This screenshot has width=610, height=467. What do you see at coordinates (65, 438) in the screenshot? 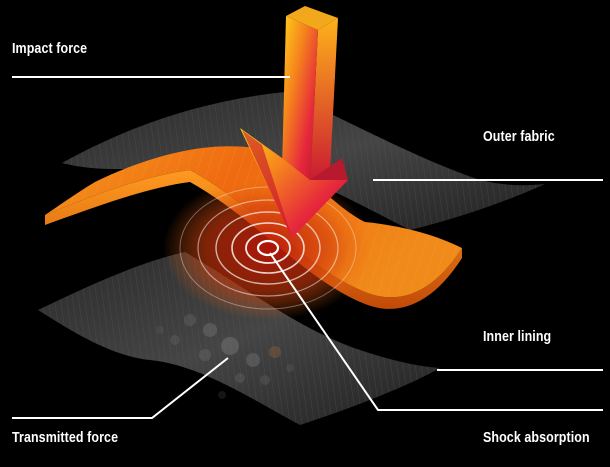
I see `label-transmitted-force: Transmitted force` at bounding box center [65, 438].